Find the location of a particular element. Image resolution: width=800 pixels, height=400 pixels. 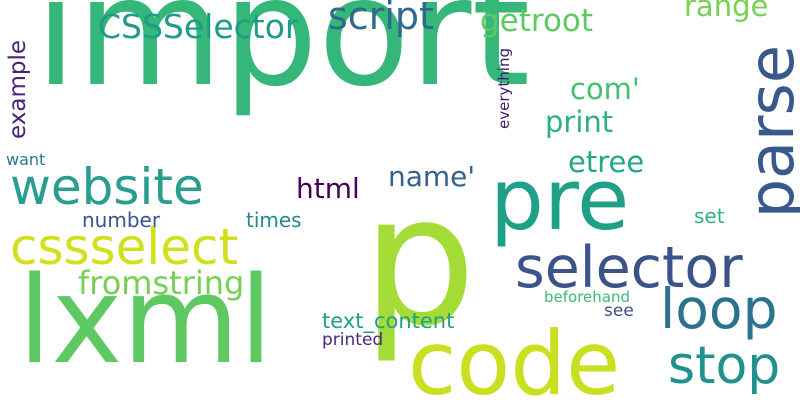

word-getroot: getroot is located at coordinates (536, 21).